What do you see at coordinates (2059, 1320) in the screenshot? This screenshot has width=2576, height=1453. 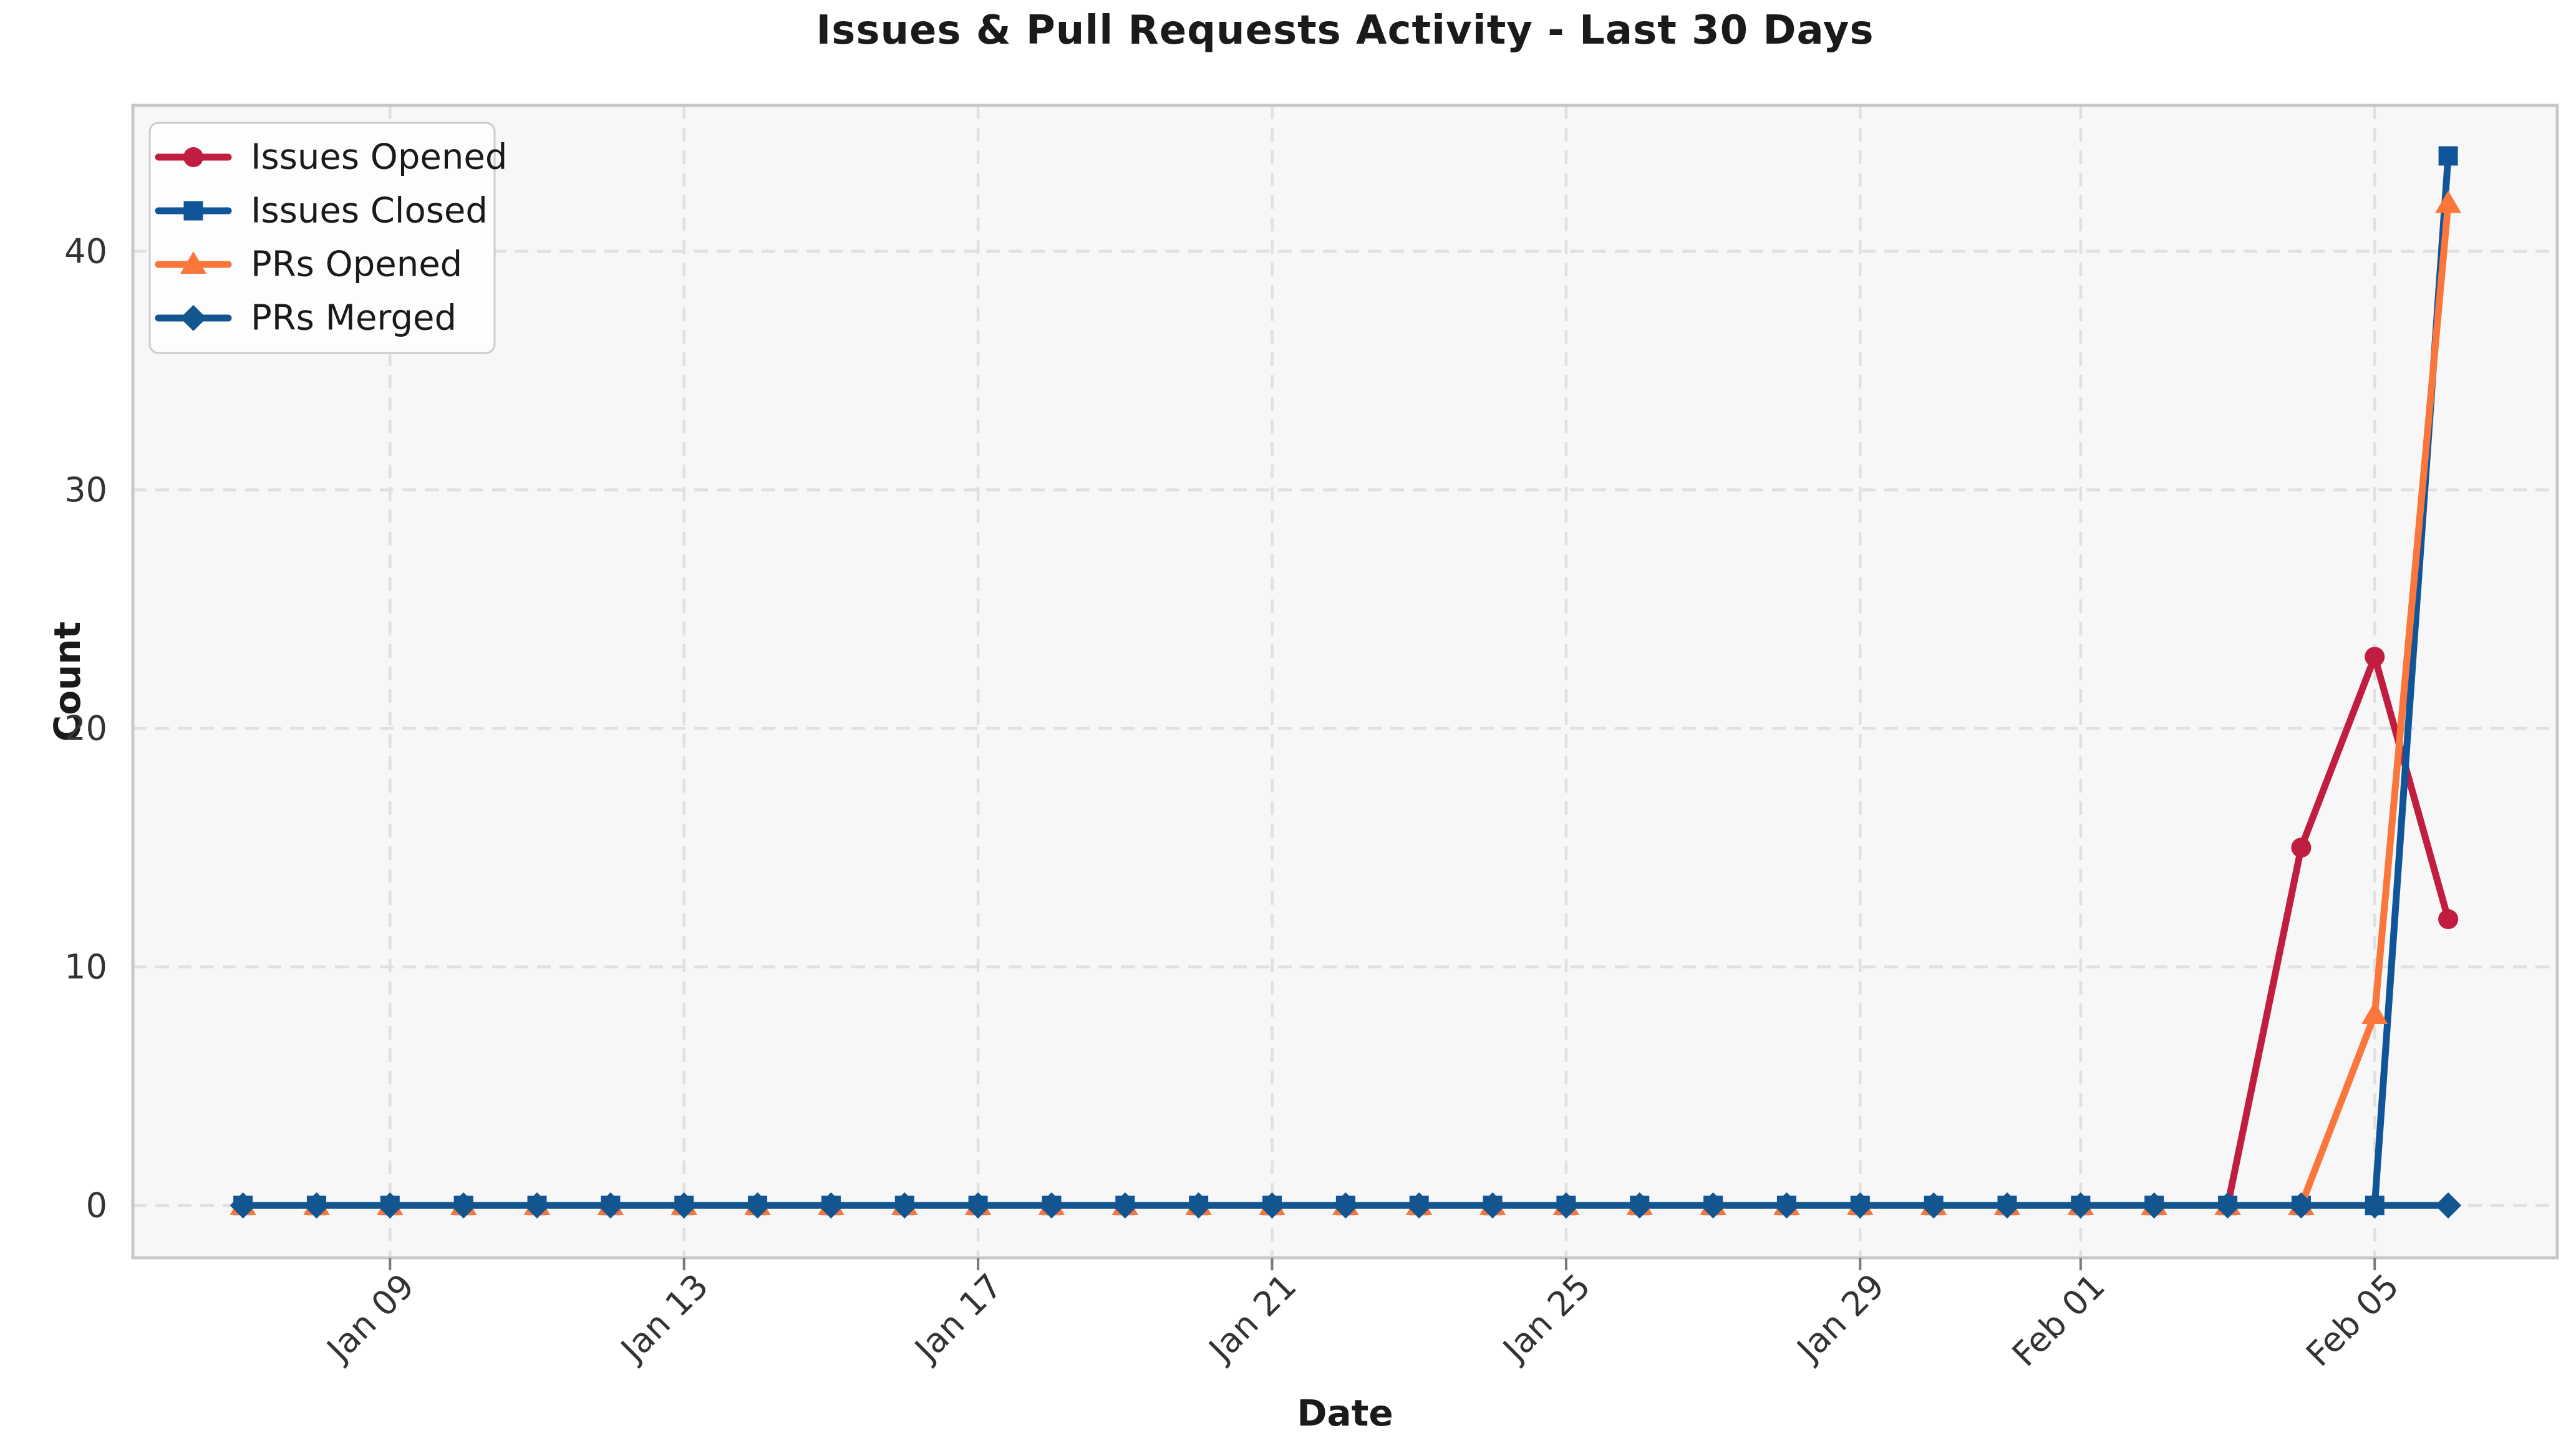 I see `x-tick-label: Feb 01` at bounding box center [2059, 1320].